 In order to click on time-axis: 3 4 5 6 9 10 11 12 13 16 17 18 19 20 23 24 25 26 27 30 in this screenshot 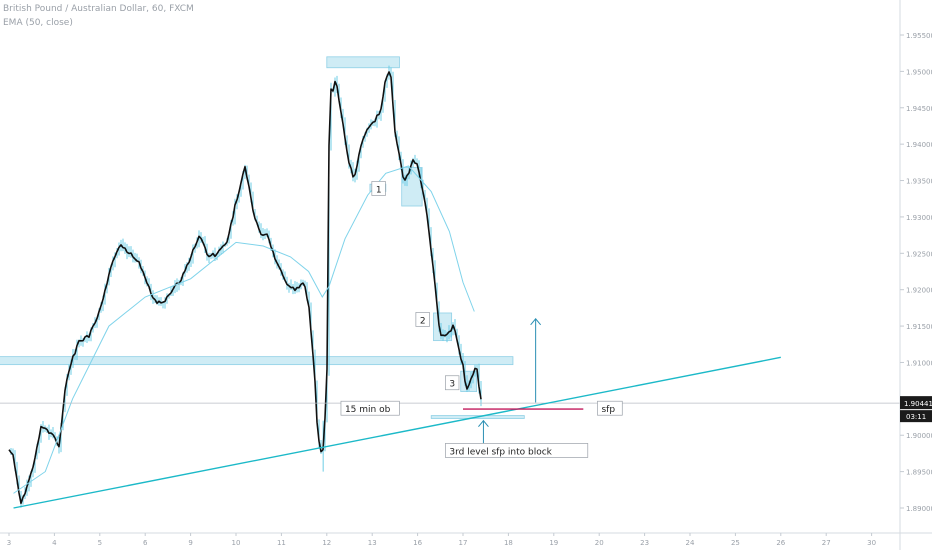, I will do `click(466, 539)`.